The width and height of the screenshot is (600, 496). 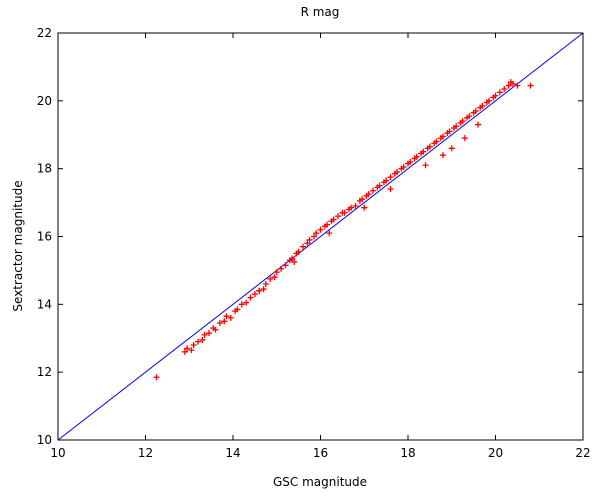 I want to click on y-tick-label: 14, so click(x=44, y=304).